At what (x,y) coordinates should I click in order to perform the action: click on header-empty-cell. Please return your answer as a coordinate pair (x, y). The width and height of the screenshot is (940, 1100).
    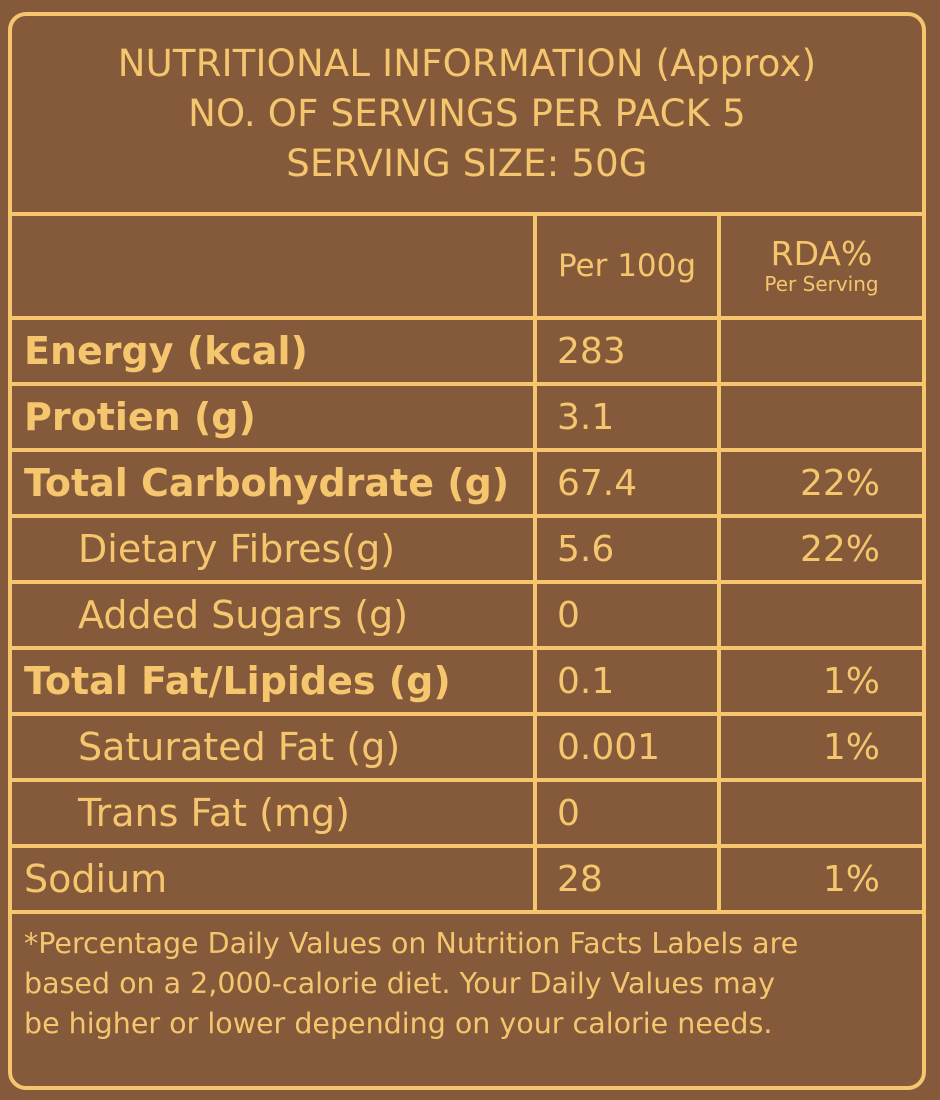
    Looking at the image, I should click on (274, 268).